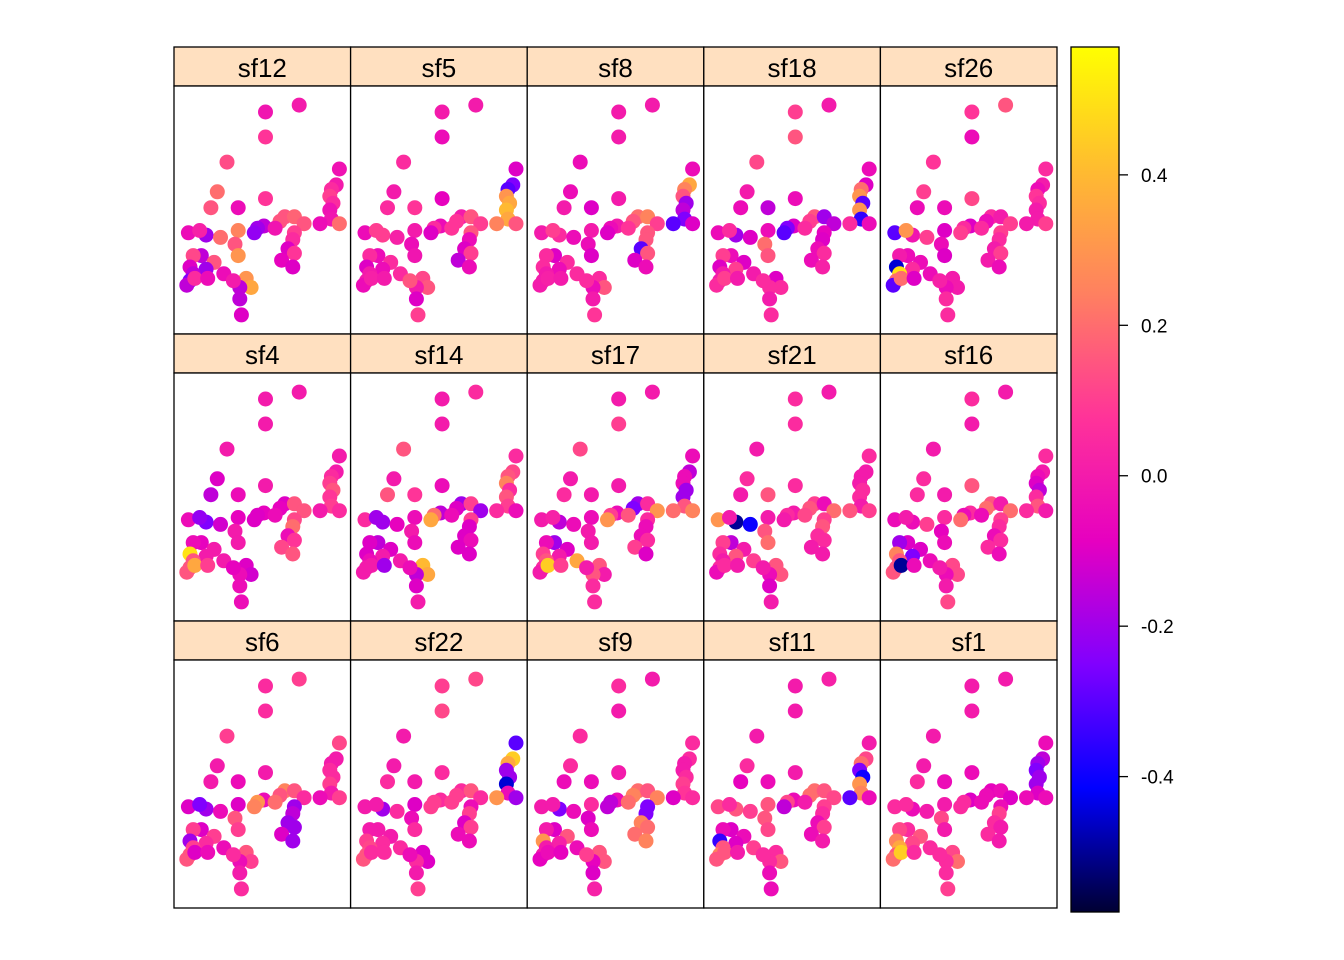 The height and width of the screenshot is (960, 1344). Describe the element at coordinates (1157, 627) in the screenshot. I see `colorbar-tick-label: -0.2` at that location.